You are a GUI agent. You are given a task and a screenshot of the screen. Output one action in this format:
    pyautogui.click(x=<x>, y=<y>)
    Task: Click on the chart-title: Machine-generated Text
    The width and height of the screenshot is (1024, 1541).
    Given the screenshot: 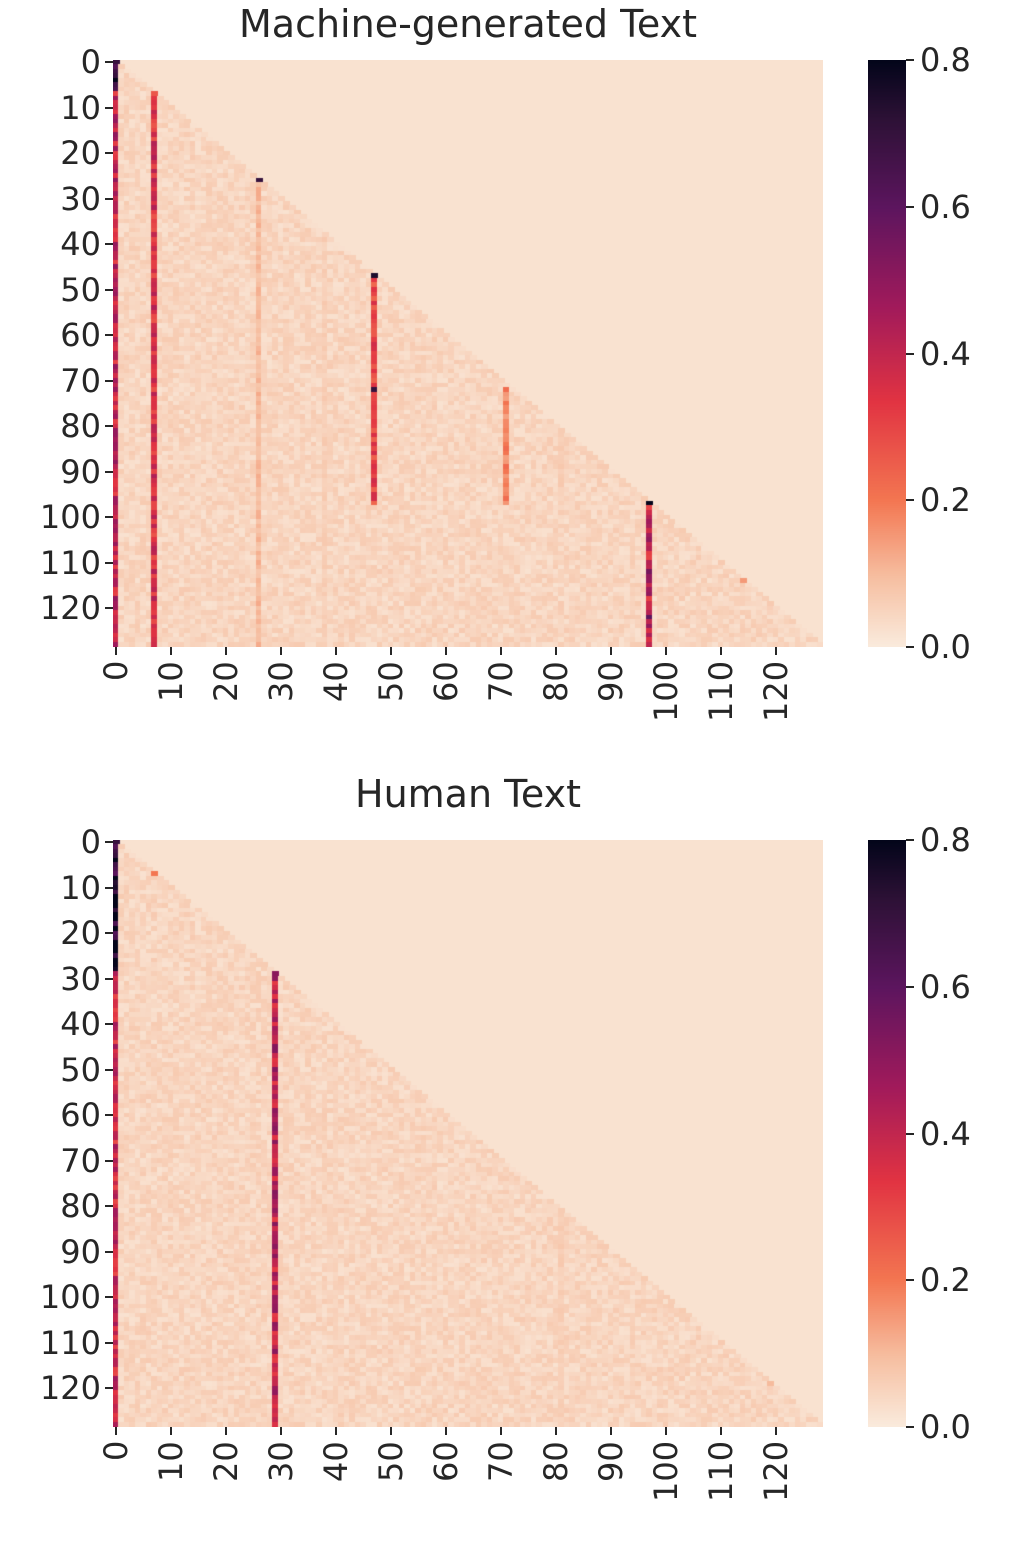 What is the action you would take?
    pyautogui.click(x=468, y=24)
    